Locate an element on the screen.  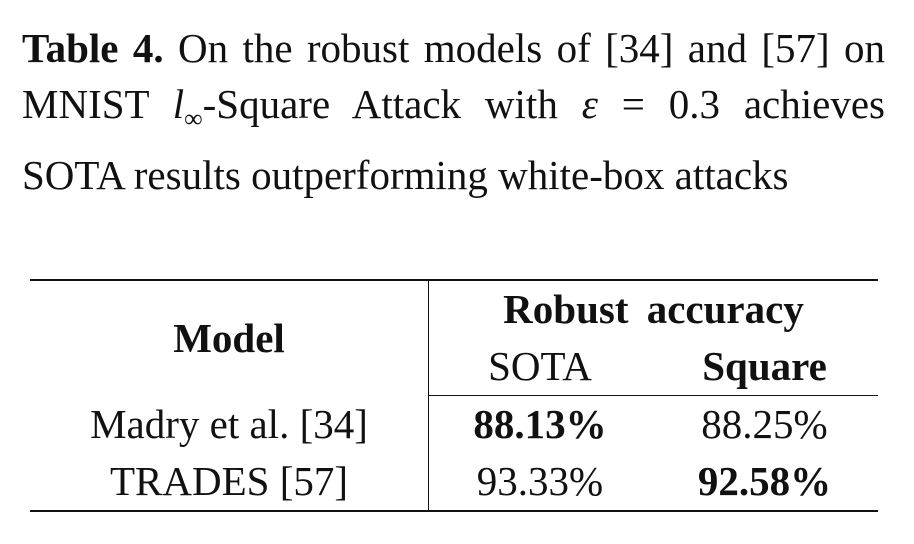
caption-math: l is located at coordinates (178, 104).